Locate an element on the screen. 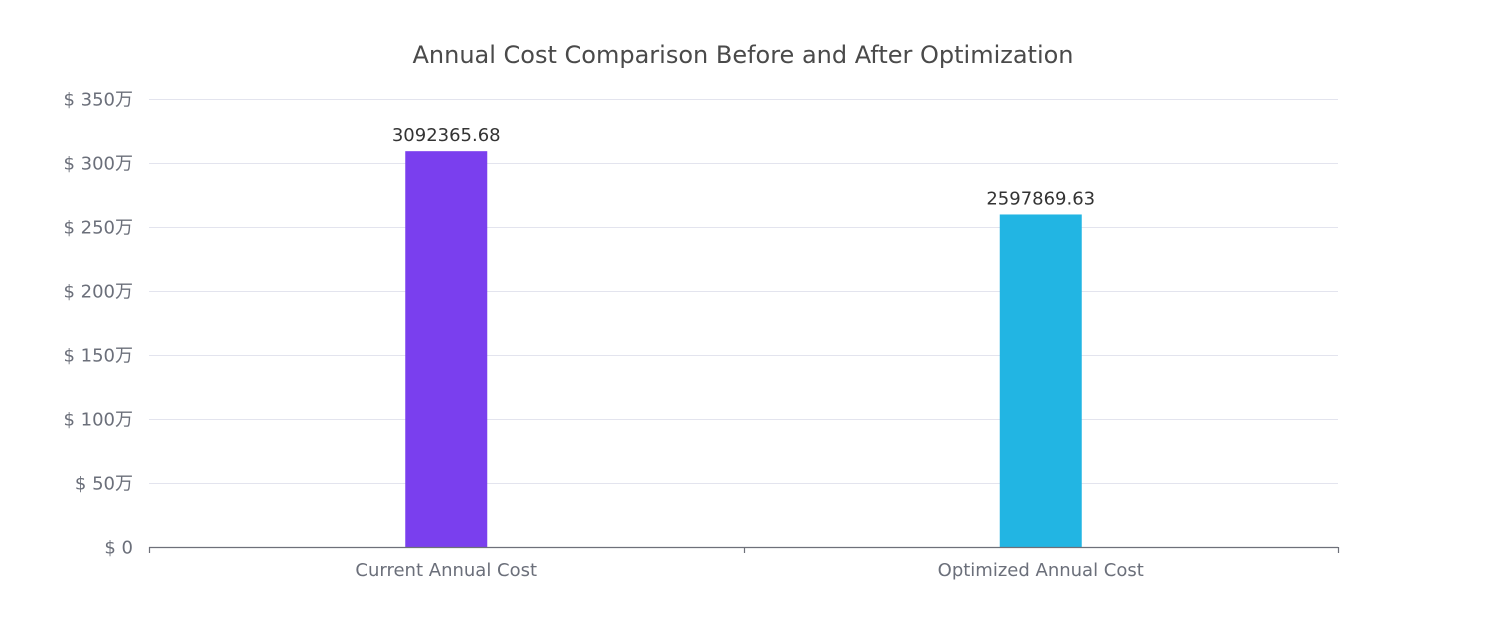 The width and height of the screenshot is (1486, 644). x-tick-label: Current Annual Cost is located at coordinates (446, 570).